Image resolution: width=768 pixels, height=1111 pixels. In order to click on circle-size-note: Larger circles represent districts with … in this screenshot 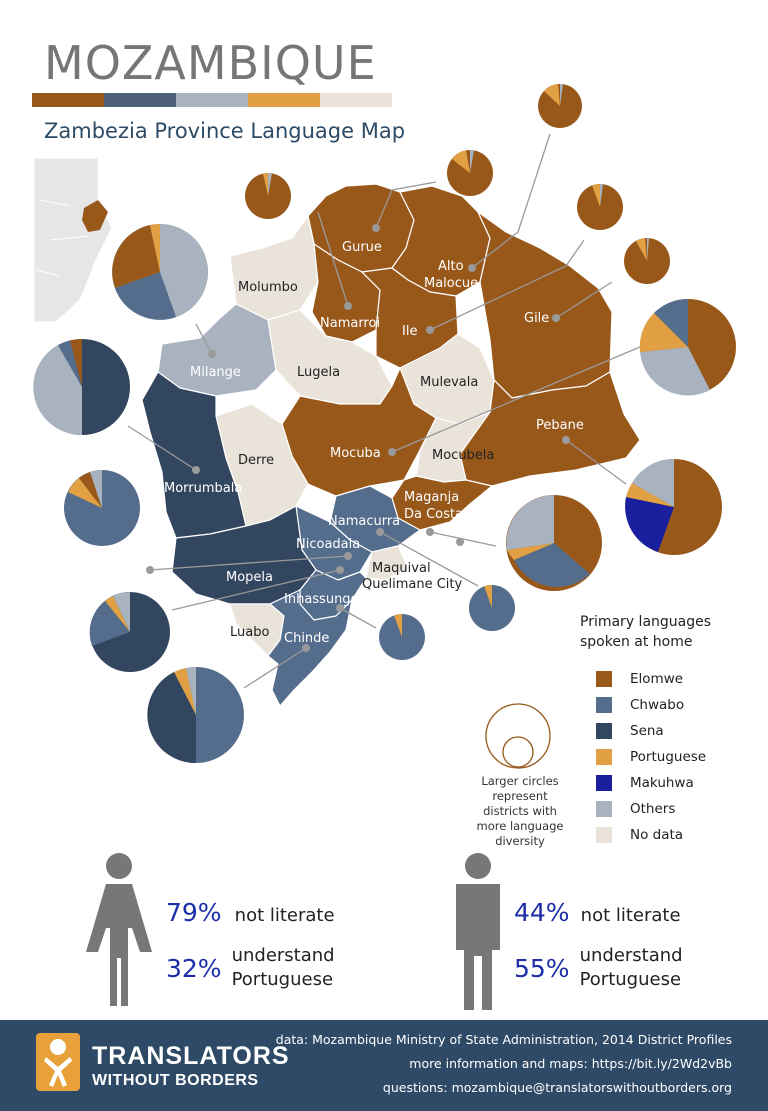, I will do `click(520, 811)`.